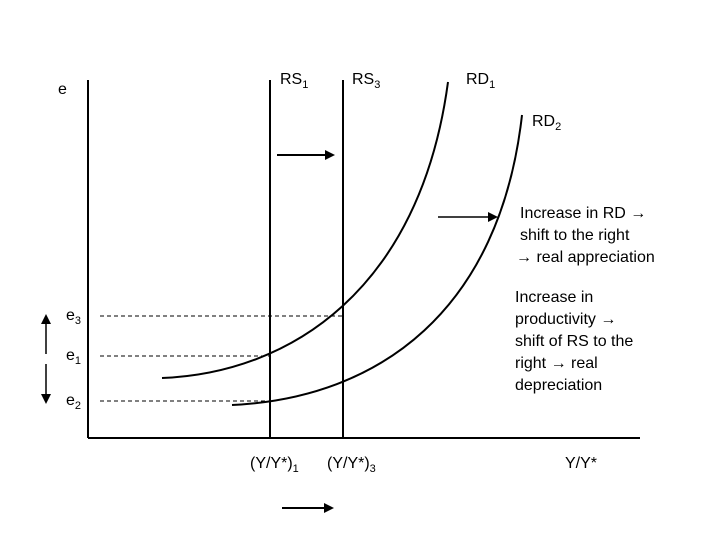 The image size is (720, 540). I want to click on e2-label: e2, so click(73, 402).